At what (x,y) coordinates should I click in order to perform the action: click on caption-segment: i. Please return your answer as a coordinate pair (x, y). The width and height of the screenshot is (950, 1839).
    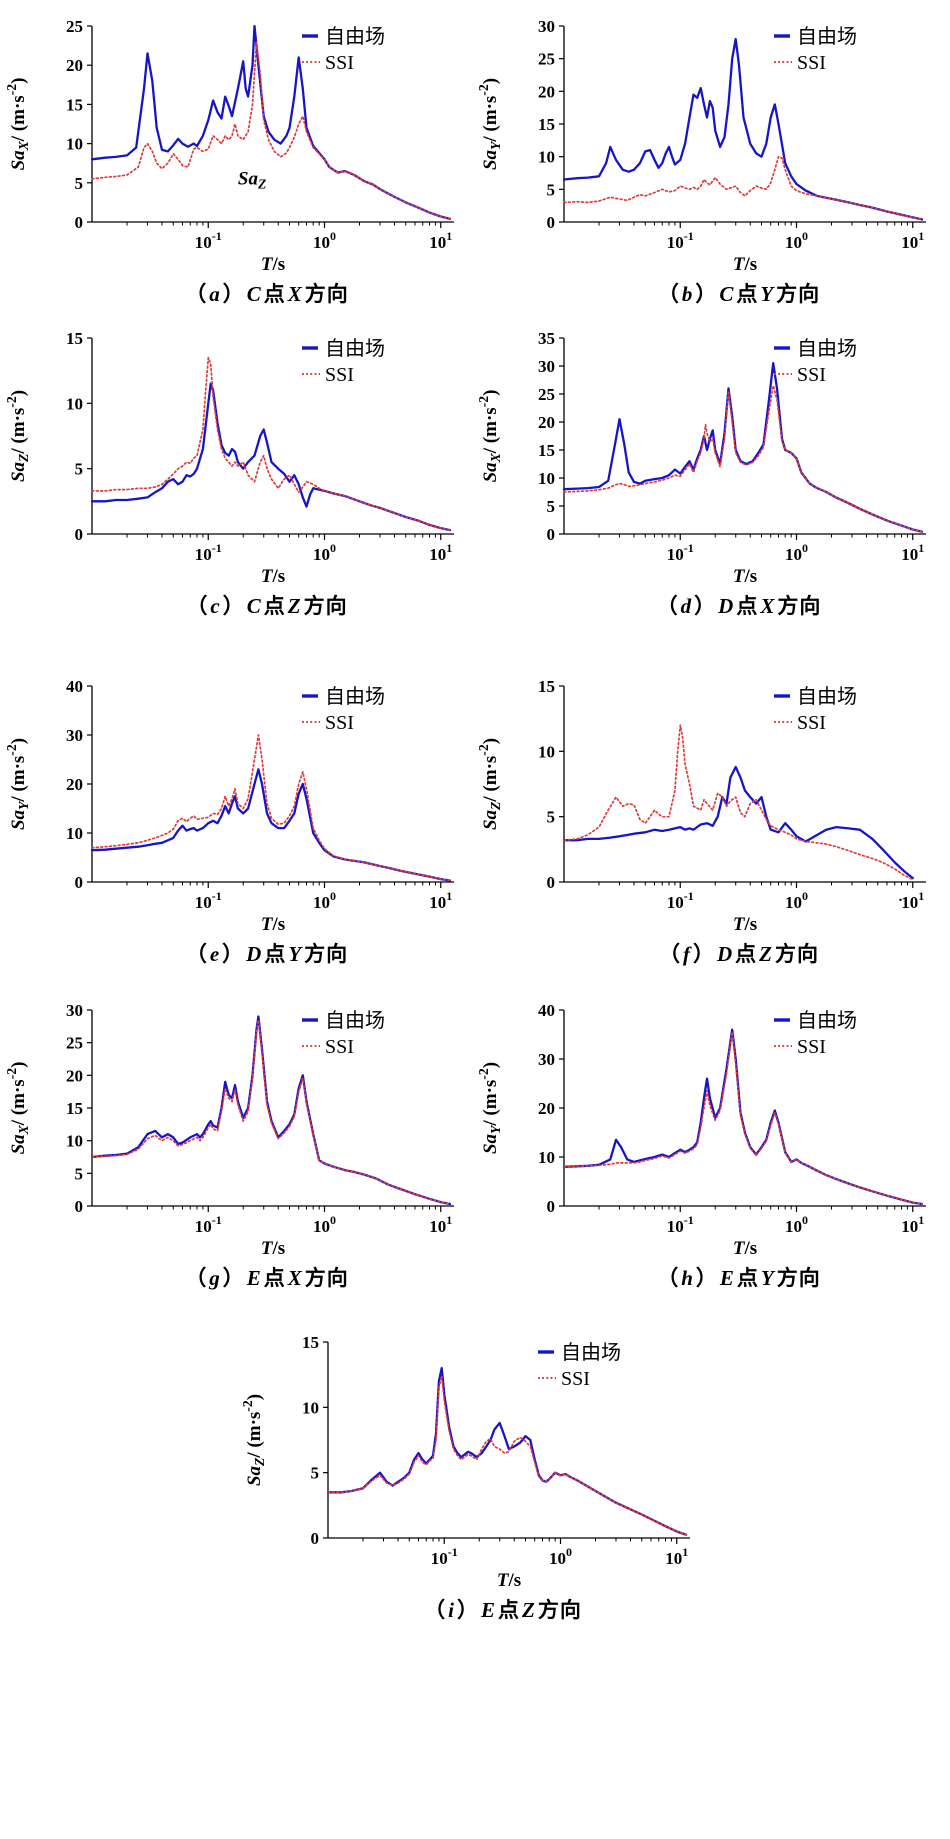
    Looking at the image, I should click on (451, 1610).